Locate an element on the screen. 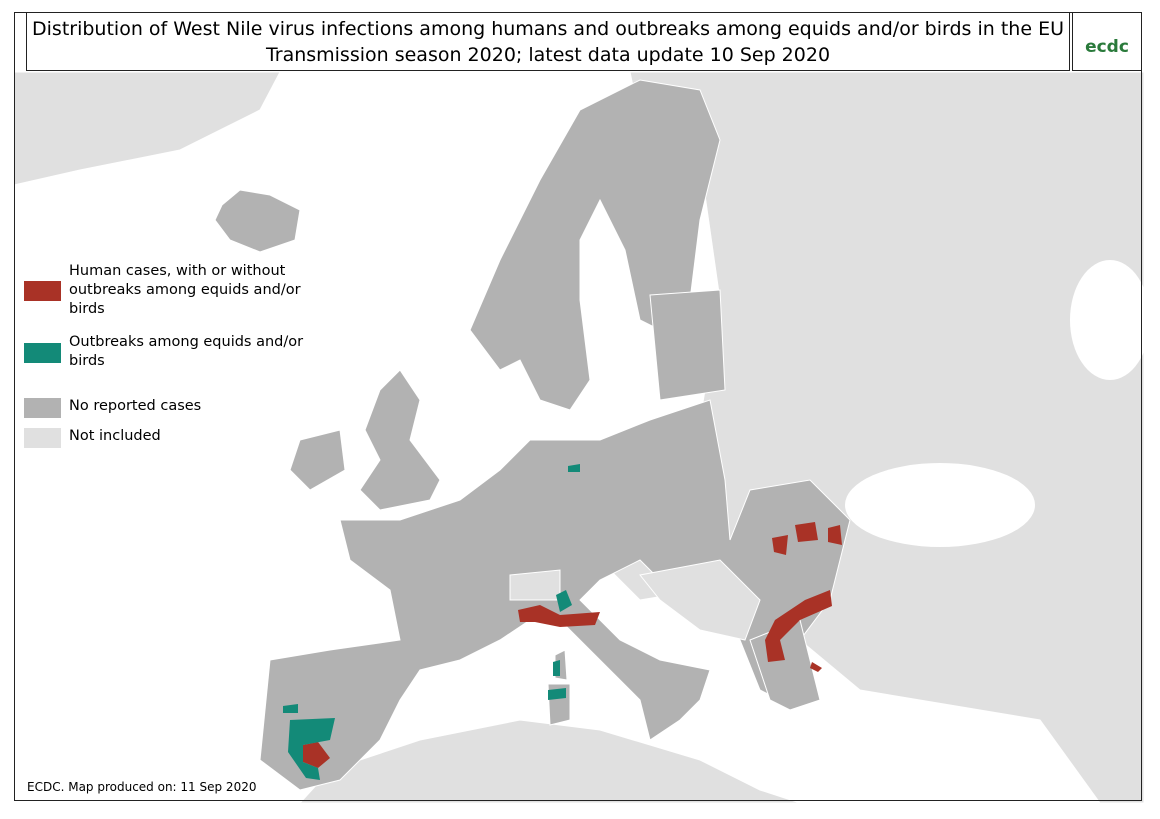  western-balkans is located at coordinates (700, 600).